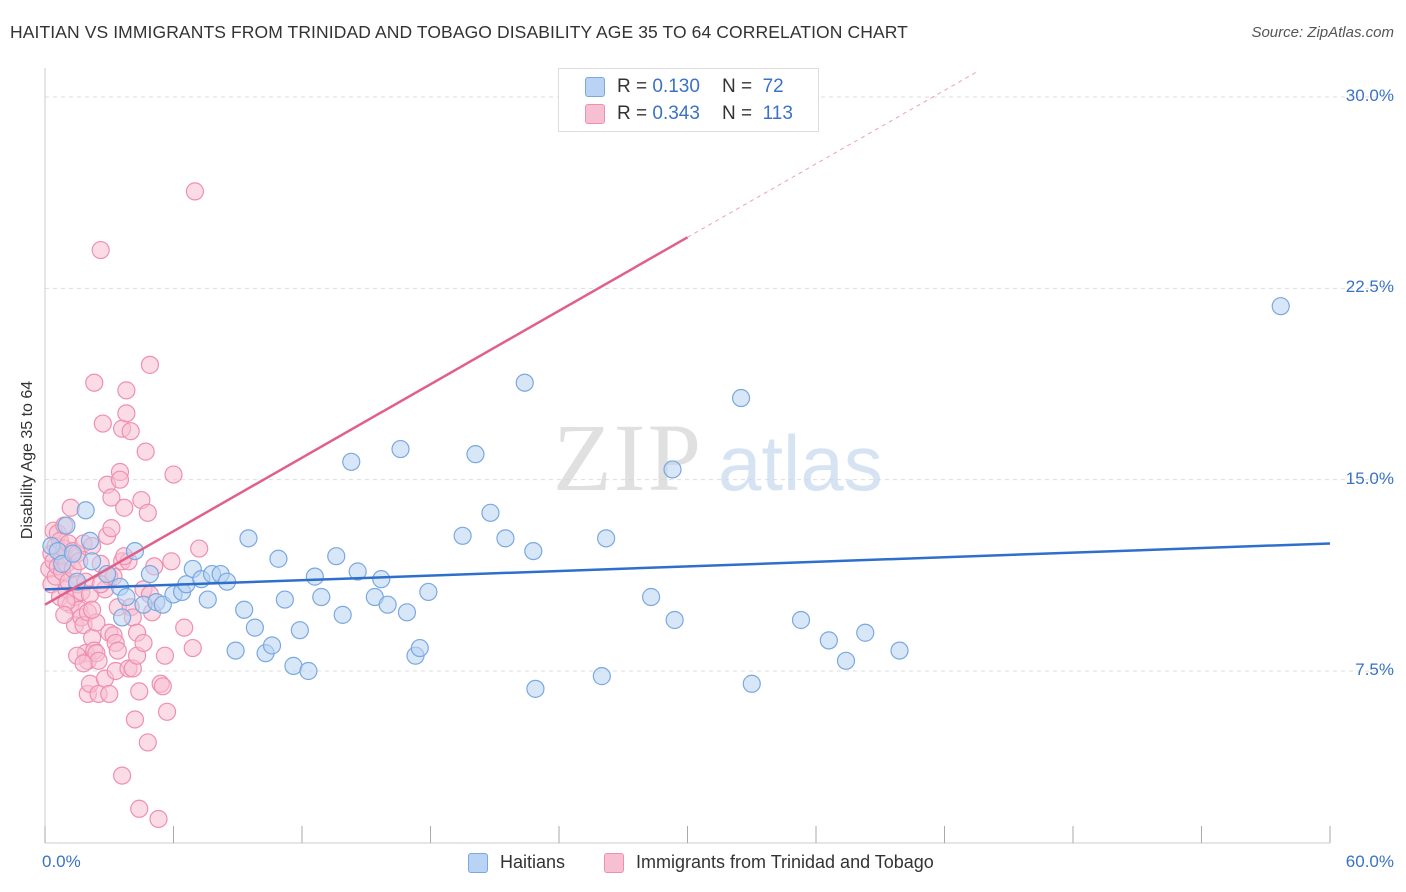 The width and height of the screenshot is (1406, 892). I want to click on legend-item-haitians: Haitians, so click(516, 862).